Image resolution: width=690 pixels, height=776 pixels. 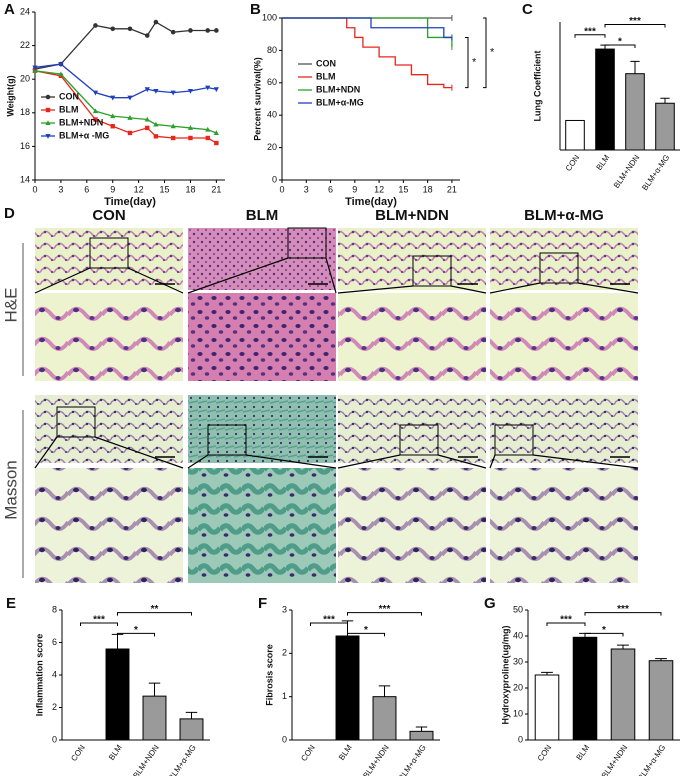 I want to click on x-tick-label: 6, so click(x=86, y=189).